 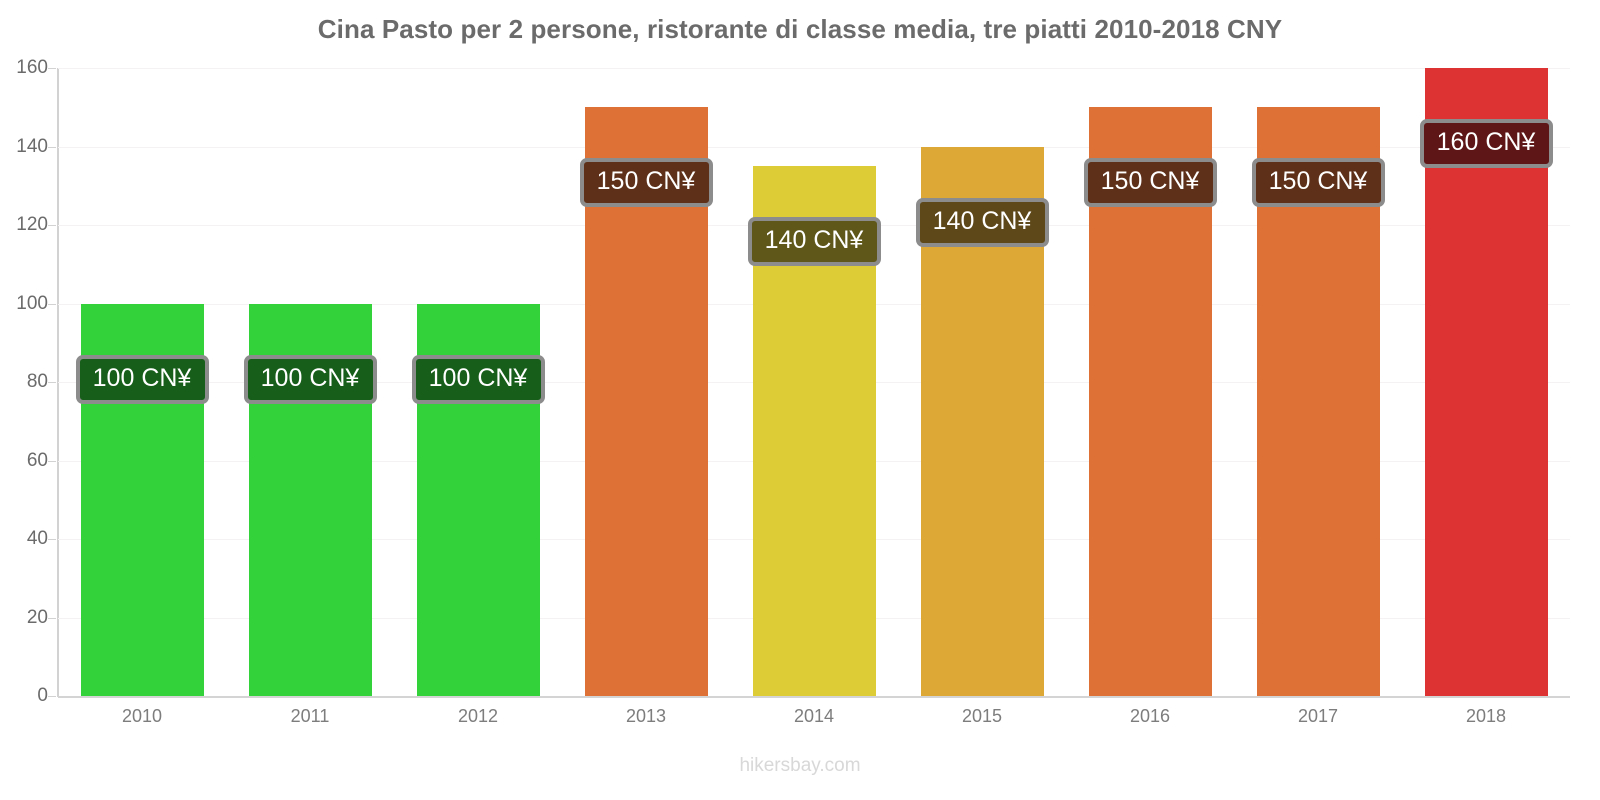 What do you see at coordinates (1486, 382) in the screenshot?
I see `bar` at bounding box center [1486, 382].